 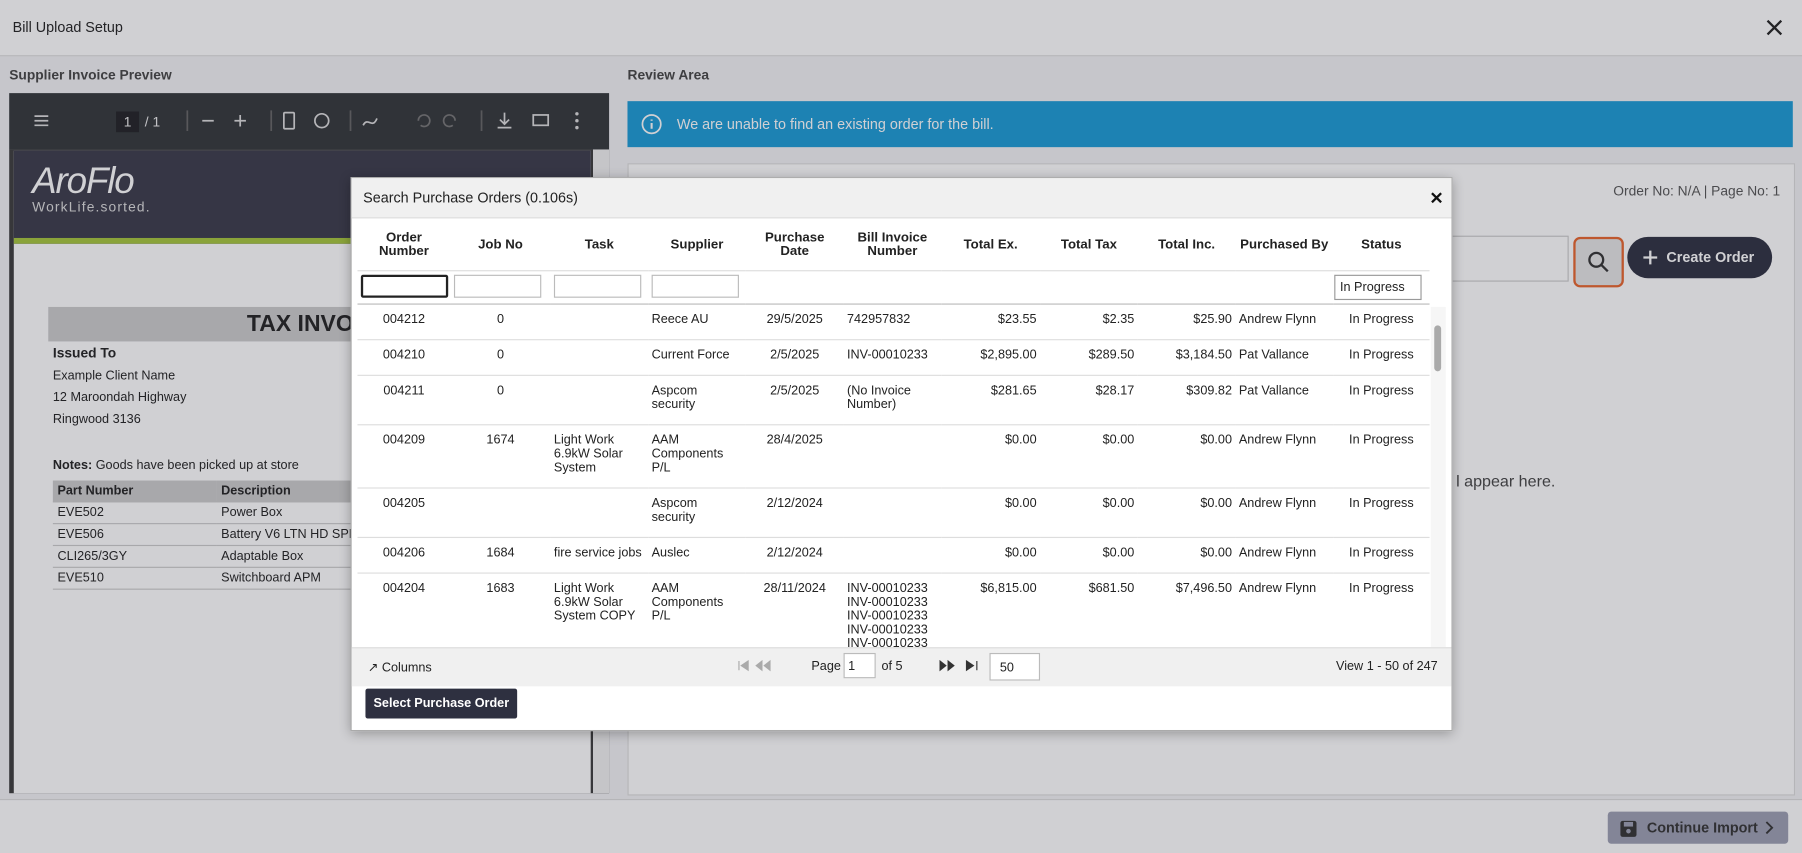 What do you see at coordinates (1378, 287) in the screenshot?
I see `status-filter: In Progress` at bounding box center [1378, 287].